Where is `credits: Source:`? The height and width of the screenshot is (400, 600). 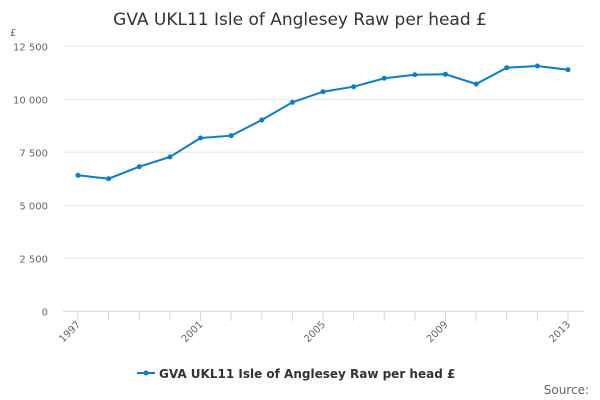 credits: Source: is located at coordinates (566, 390).